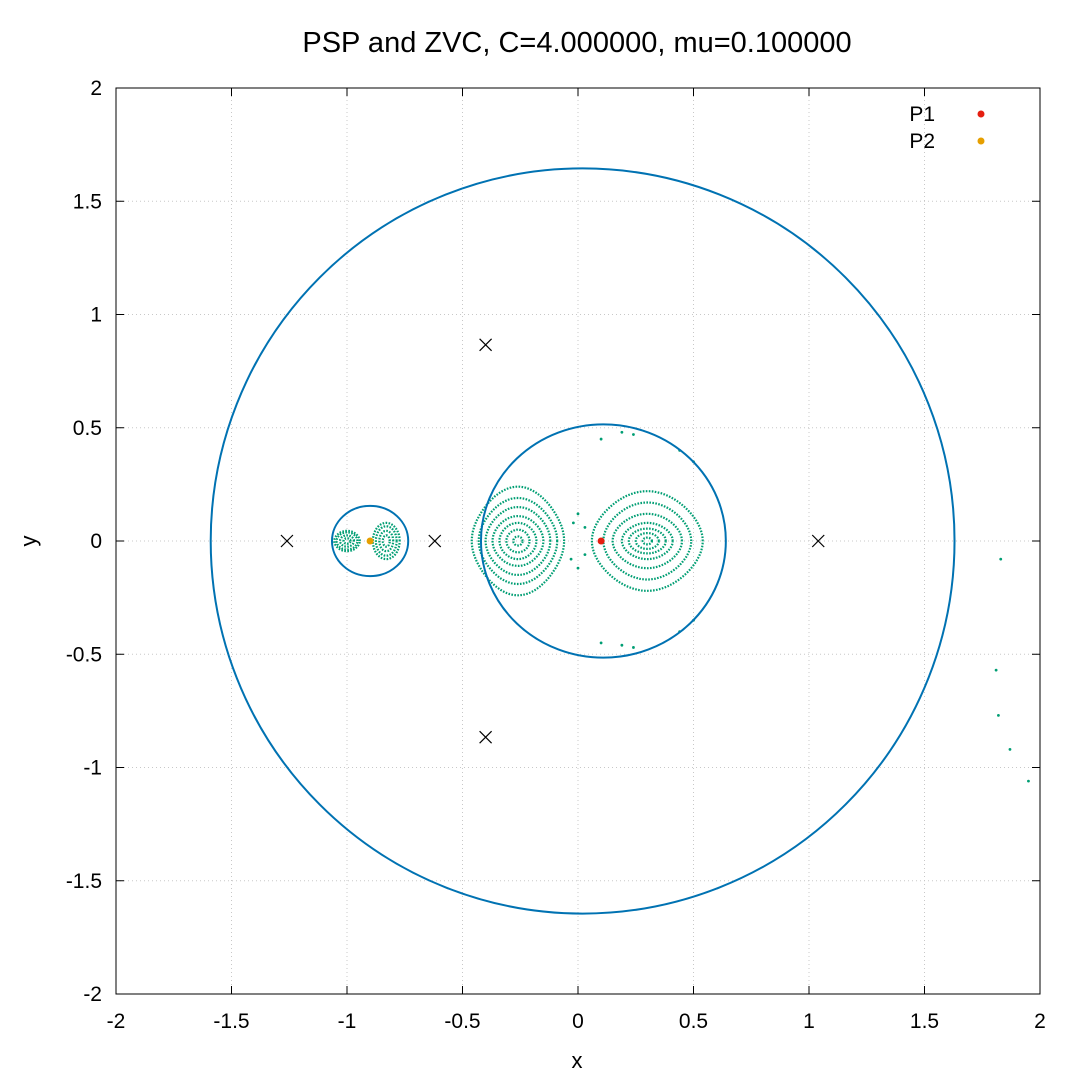 This screenshot has height=1080, width=1080. Describe the element at coordinates (116, 1021) in the screenshot. I see `x-tick-label: -2` at that location.